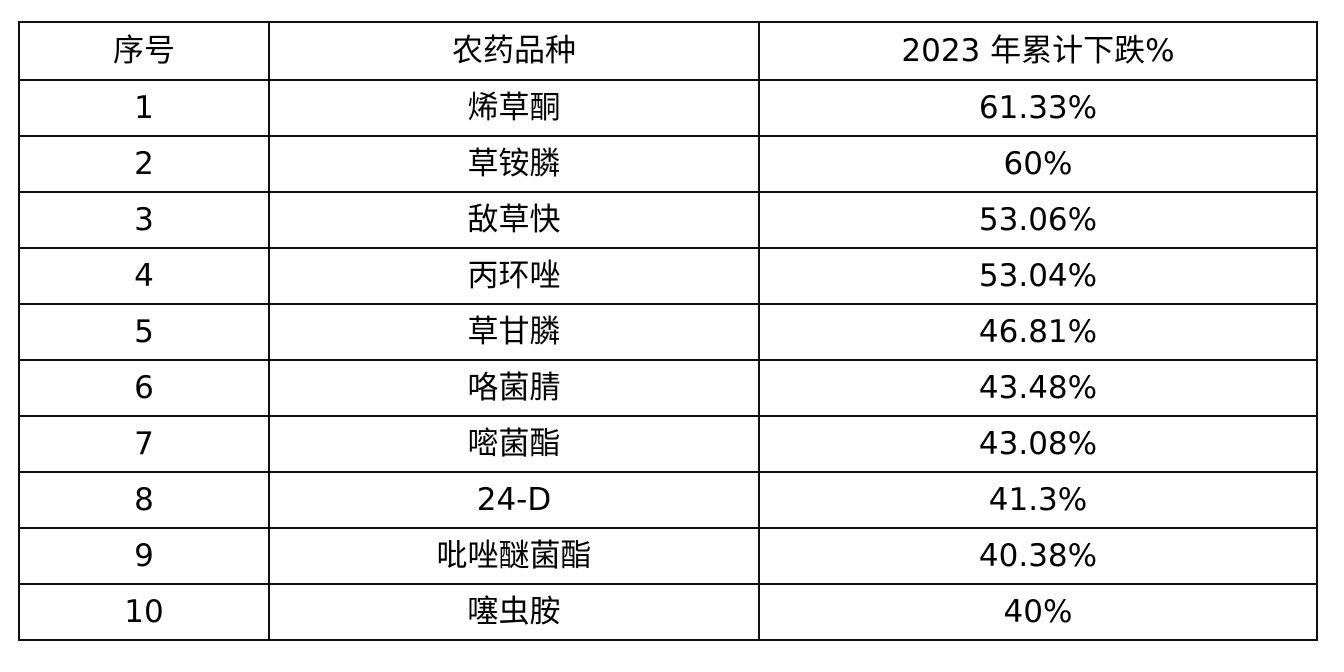 Image resolution: width=1344 pixels, height=672 pixels. I want to click on row-pesticide-name: 嘧菌酯, so click(514, 444).